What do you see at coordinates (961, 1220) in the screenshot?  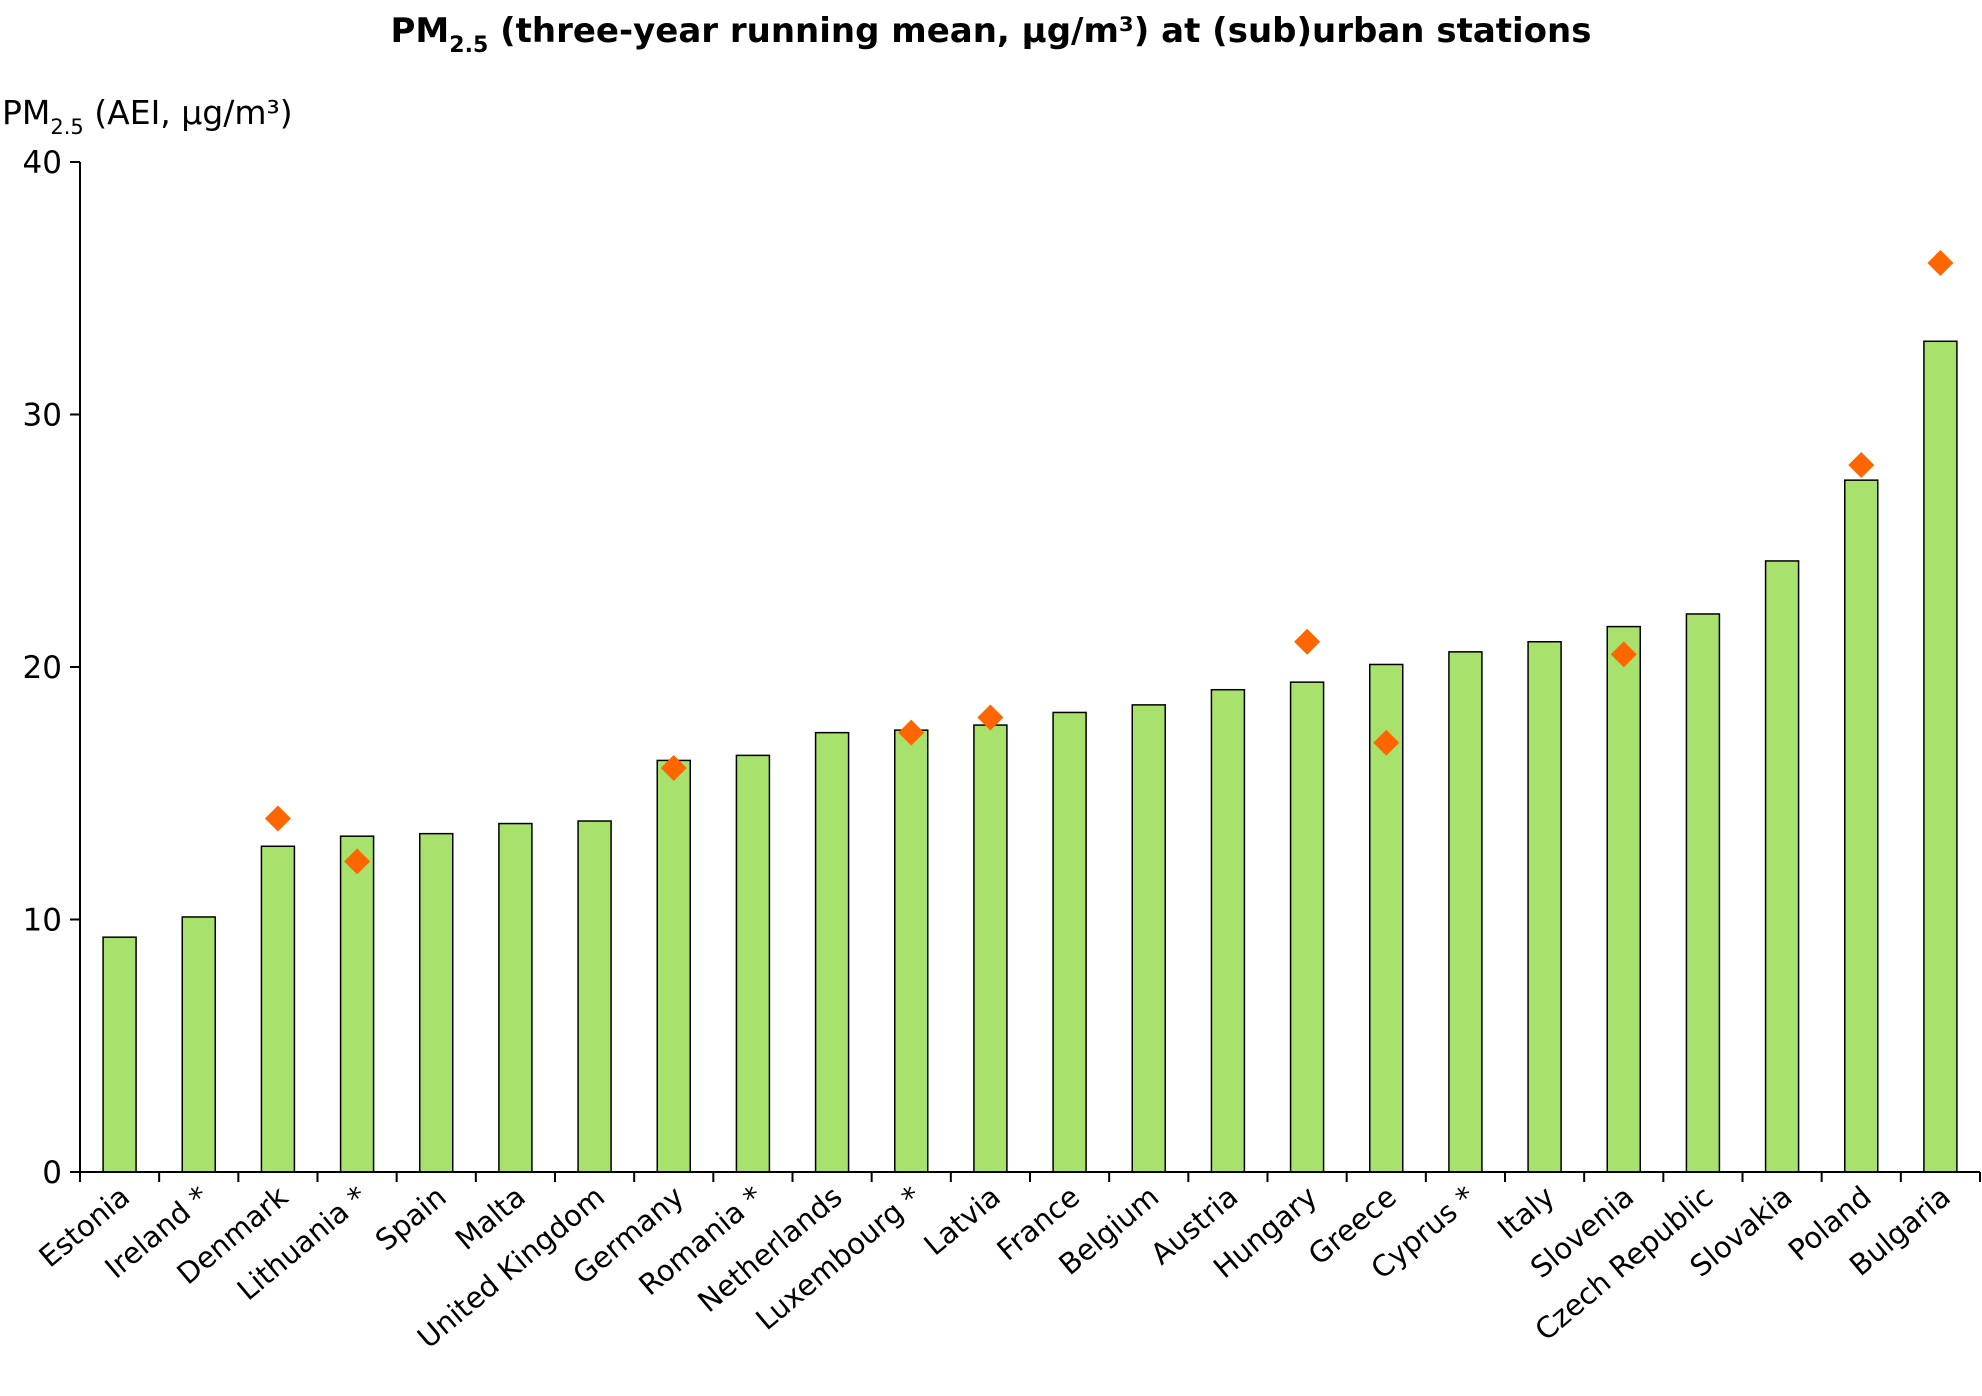 I see `category-label-11: Latvia` at bounding box center [961, 1220].